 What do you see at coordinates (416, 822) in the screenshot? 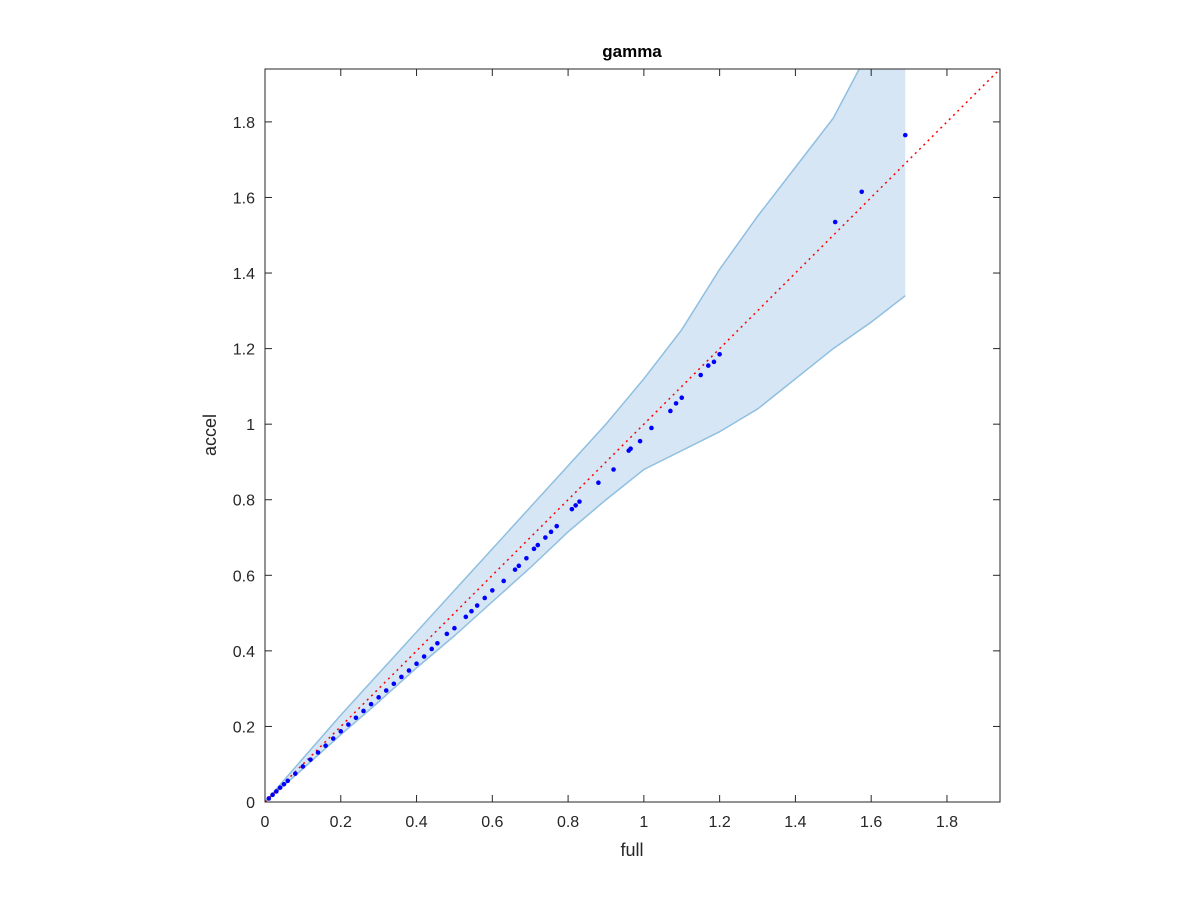
I see `x-tick-label: 0.4` at bounding box center [416, 822].